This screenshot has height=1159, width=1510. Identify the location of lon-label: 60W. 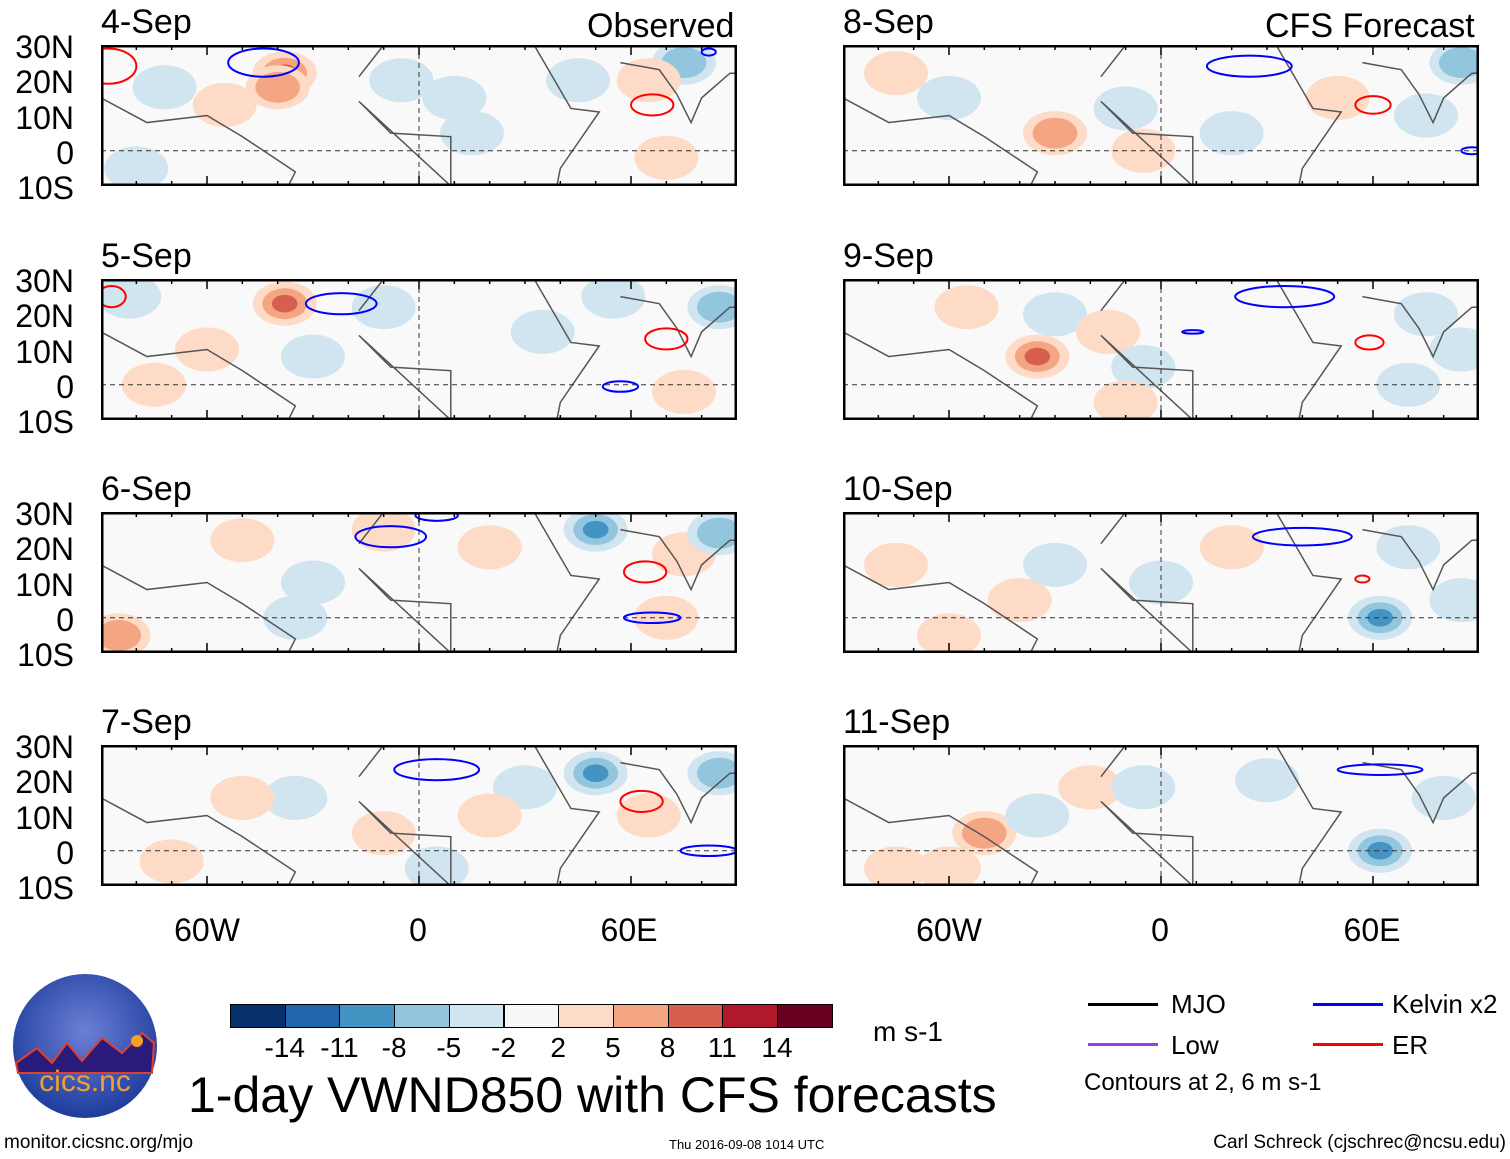
(207, 930).